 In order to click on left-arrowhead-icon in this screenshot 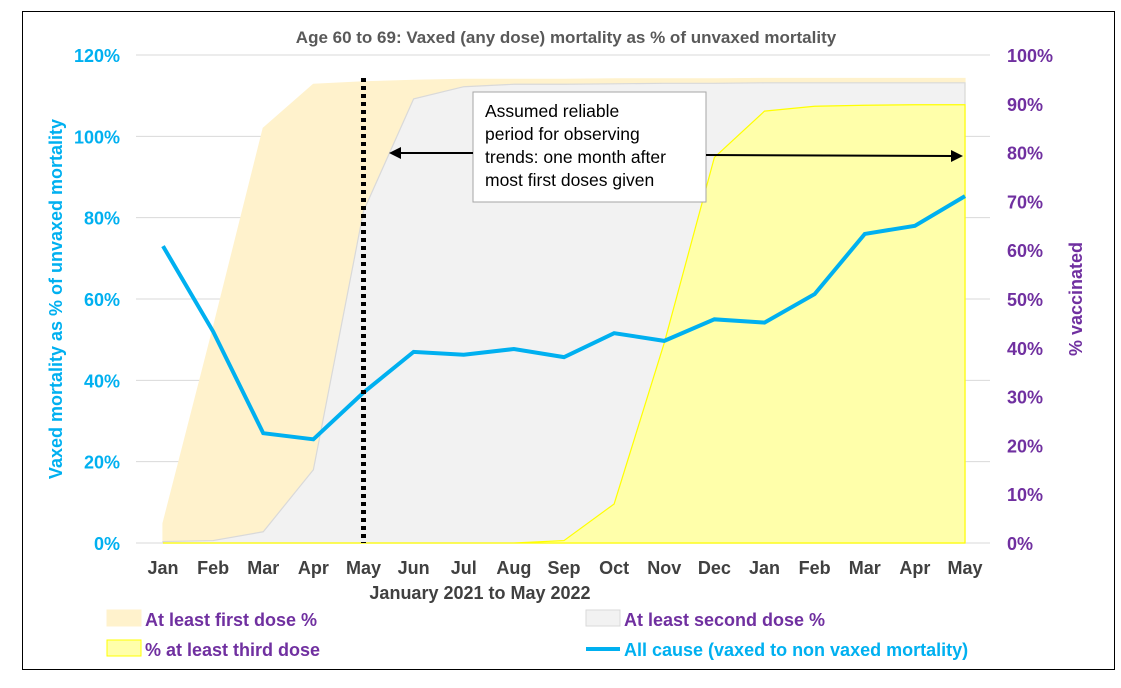, I will do `click(395, 153)`.